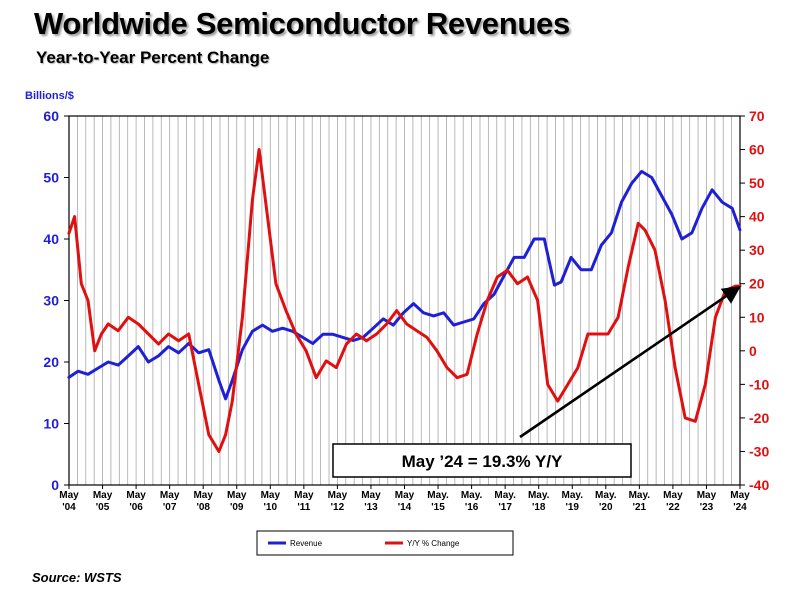  I want to click on annotation-arrow, so click(630, 362).